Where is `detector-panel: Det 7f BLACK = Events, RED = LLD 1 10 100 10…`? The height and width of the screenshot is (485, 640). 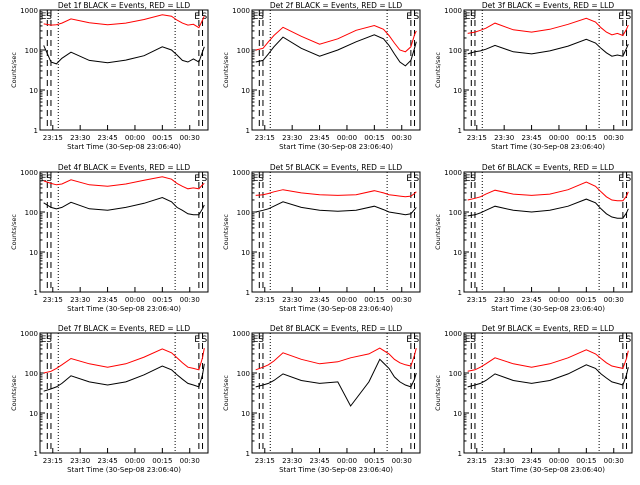 detector-panel: Det 7f BLACK = Events, RED = LLD 1 10 100 10… is located at coordinates (109, 399).